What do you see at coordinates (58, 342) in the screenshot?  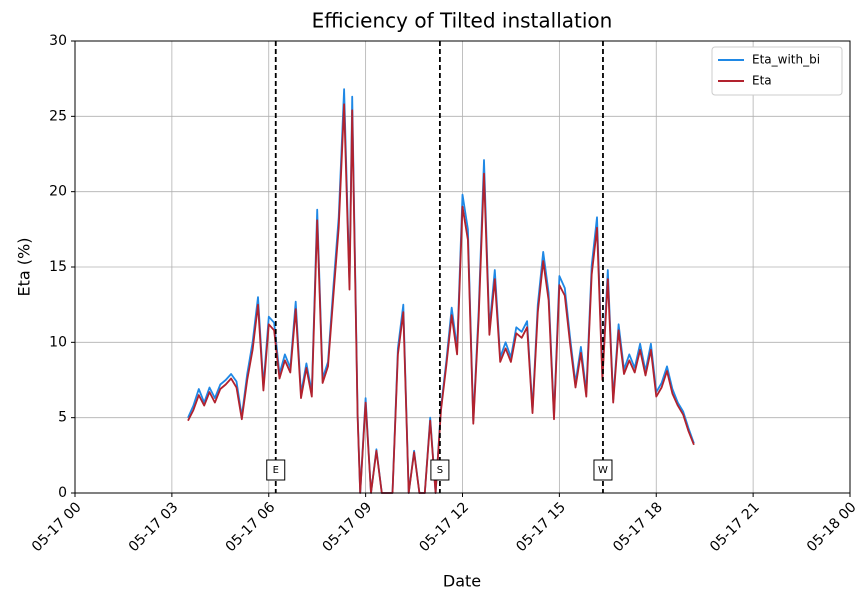 I see `y-tick-label: 10` at bounding box center [58, 342].